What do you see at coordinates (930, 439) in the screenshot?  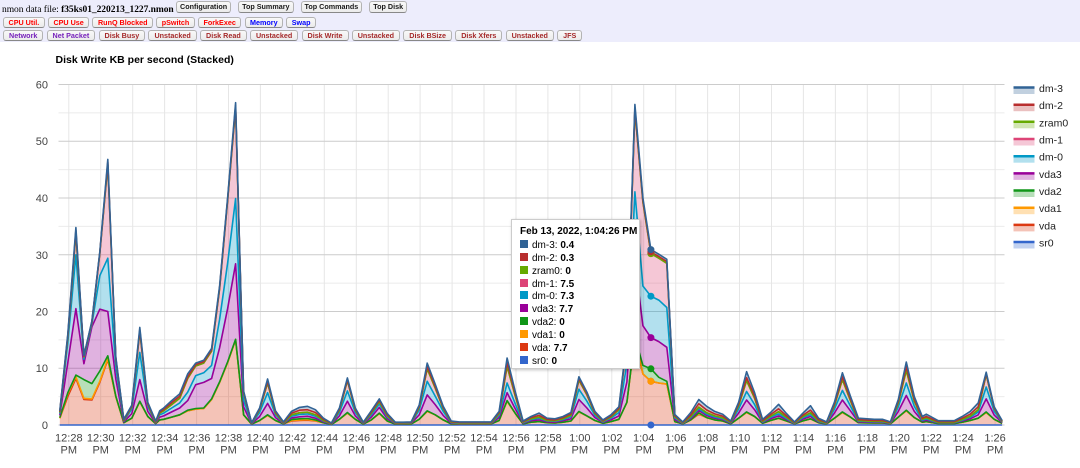 I see `svg-text: 1:22` at bounding box center [930, 439].